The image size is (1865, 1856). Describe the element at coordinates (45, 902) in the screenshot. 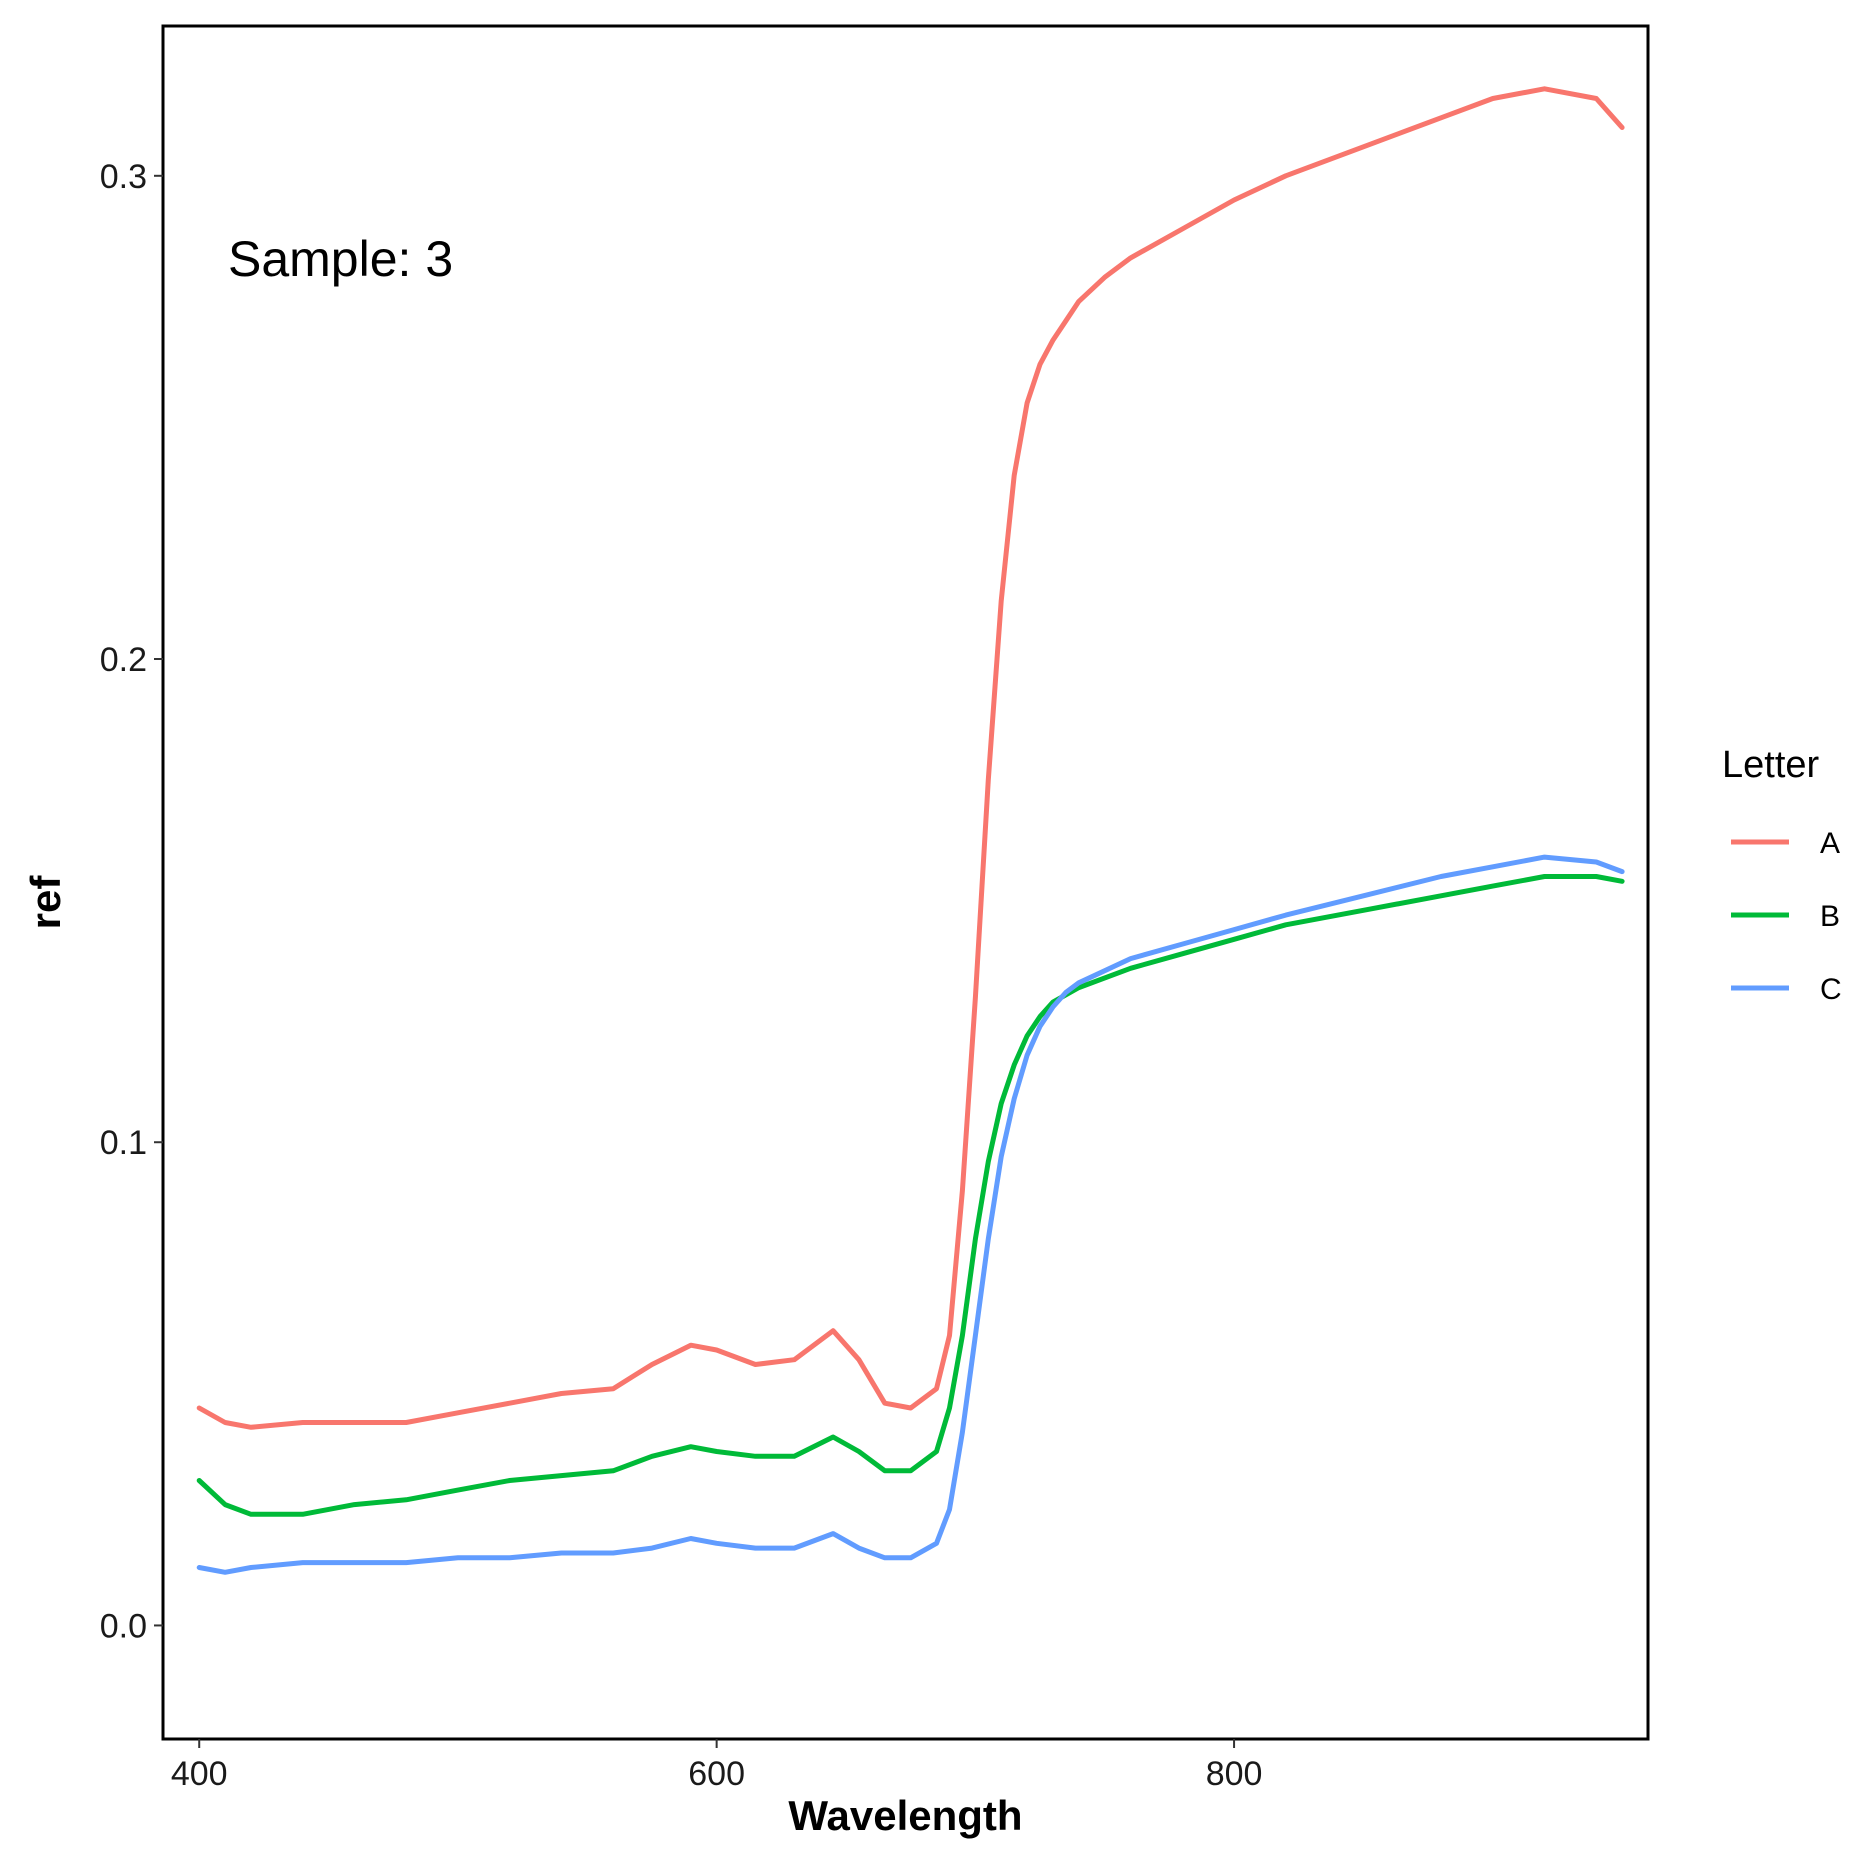

I see `y-axis-title: ref` at that location.